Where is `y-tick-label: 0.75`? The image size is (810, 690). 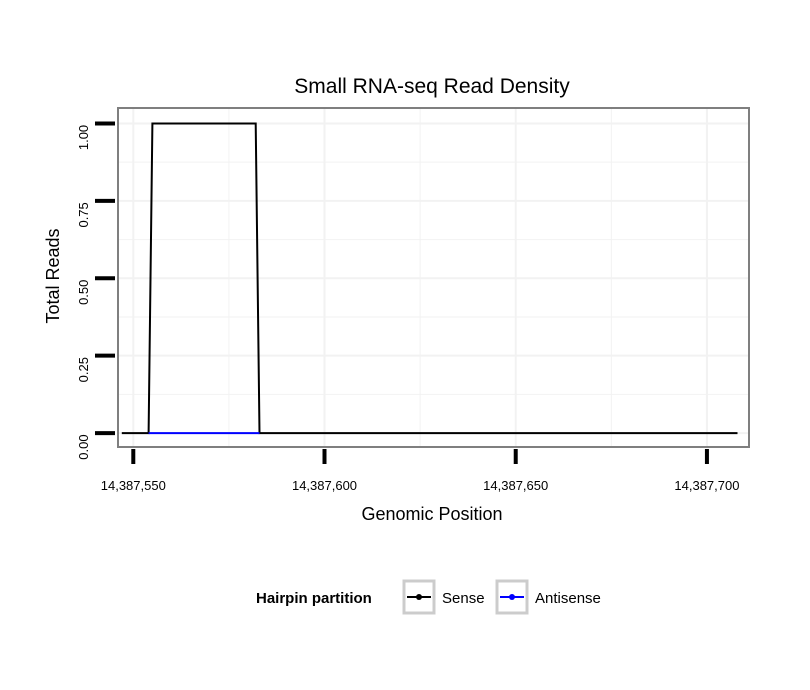 y-tick-label: 0.75 is located at coordinates (83, 214).